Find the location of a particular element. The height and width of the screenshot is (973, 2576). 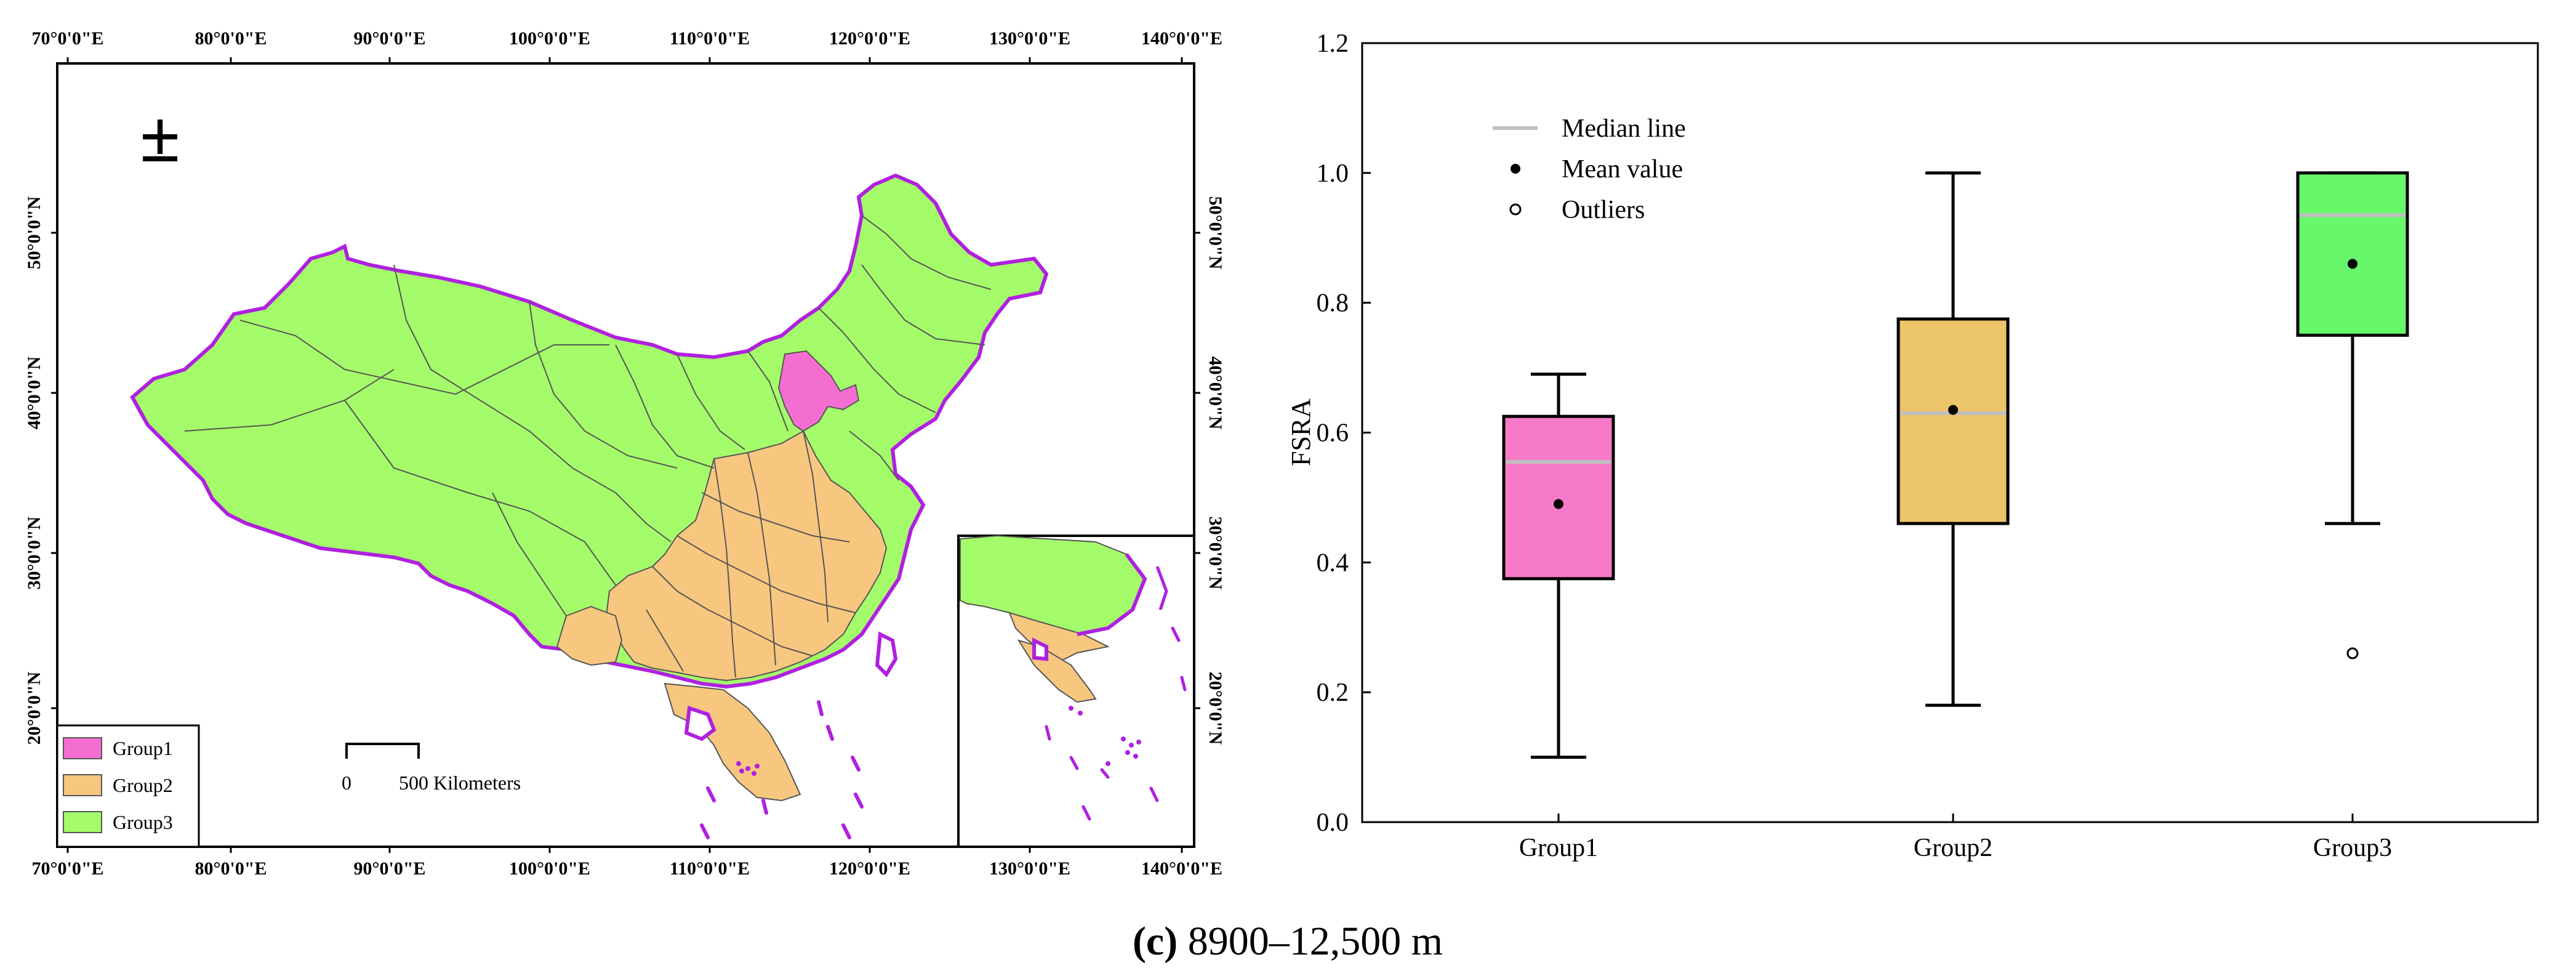

x-tick-label: Group1 is located at coordinates (1558, 848).